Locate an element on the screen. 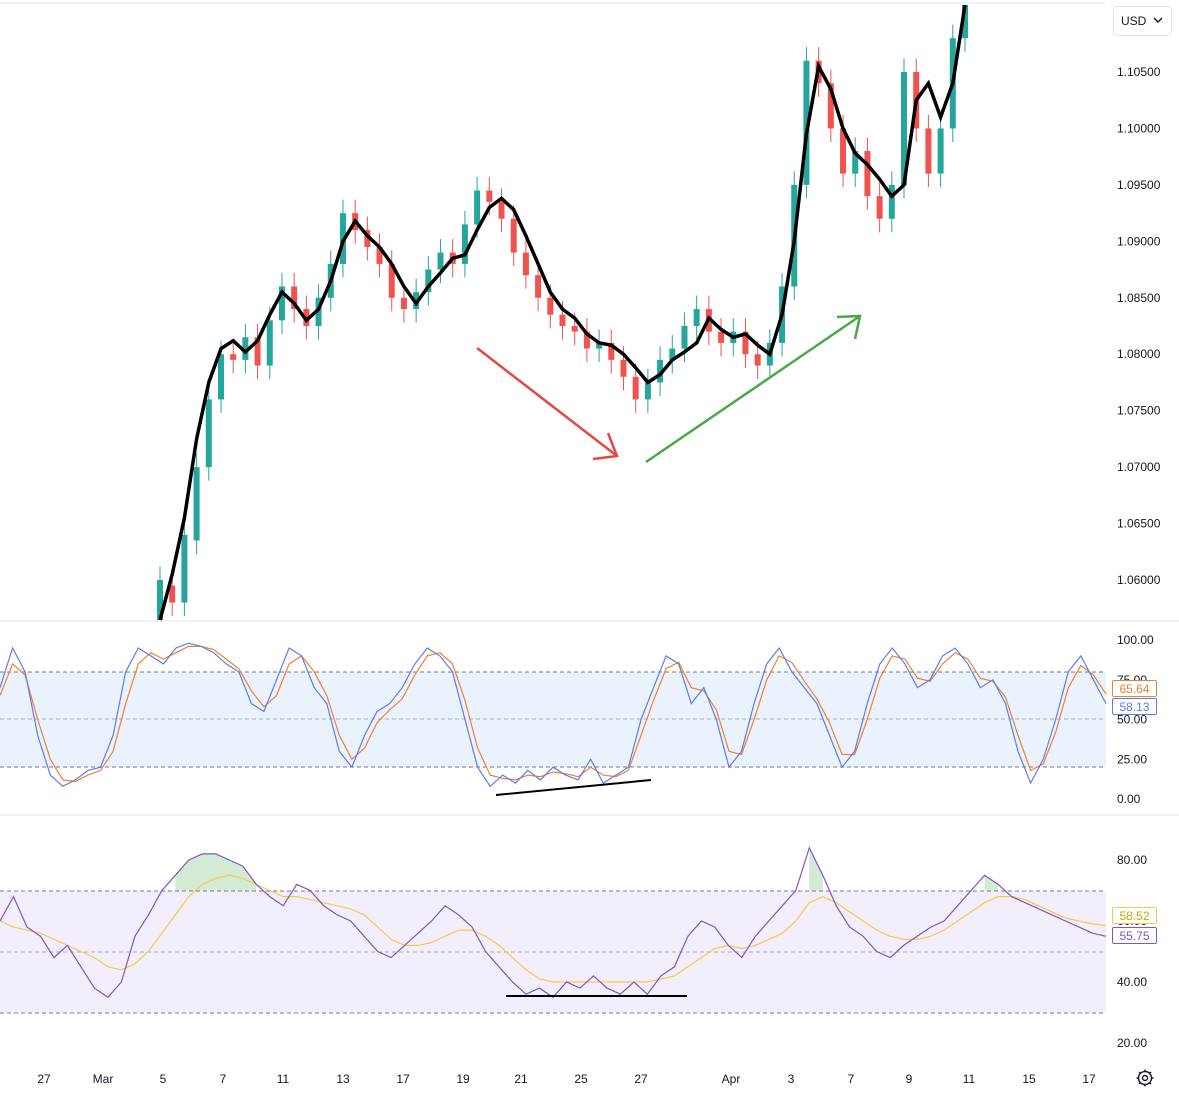 The height and width of the screenshot is (1093, 1179). currency-label: USD is located at coordinates (1134, 21).